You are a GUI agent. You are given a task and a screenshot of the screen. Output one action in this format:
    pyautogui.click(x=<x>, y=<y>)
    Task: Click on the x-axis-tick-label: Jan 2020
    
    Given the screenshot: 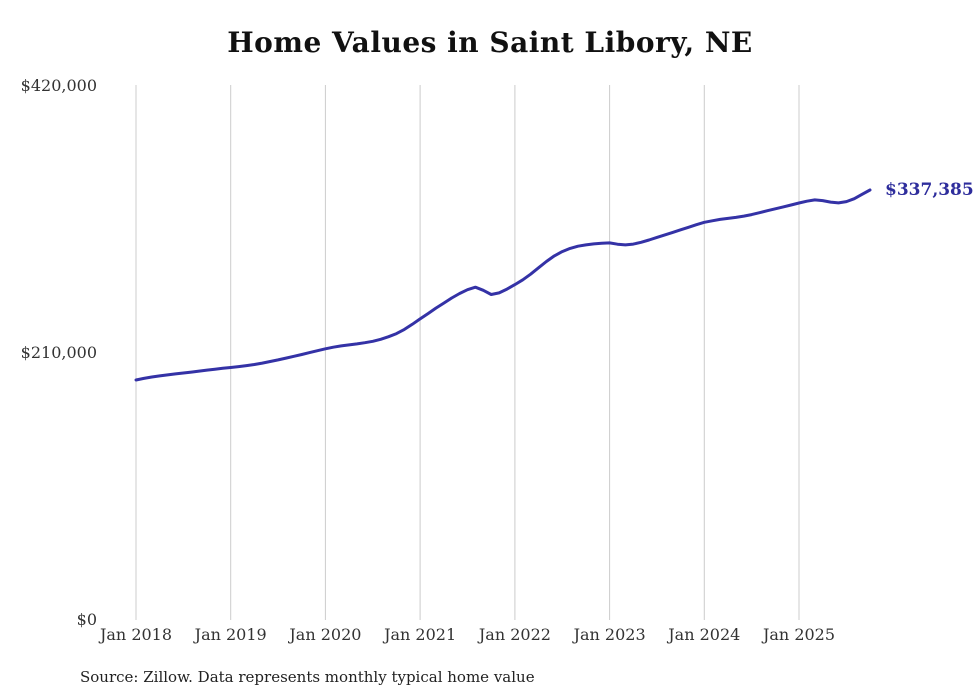 What is the action you would take?
    pyautogui.click(x=324, y=634)
    